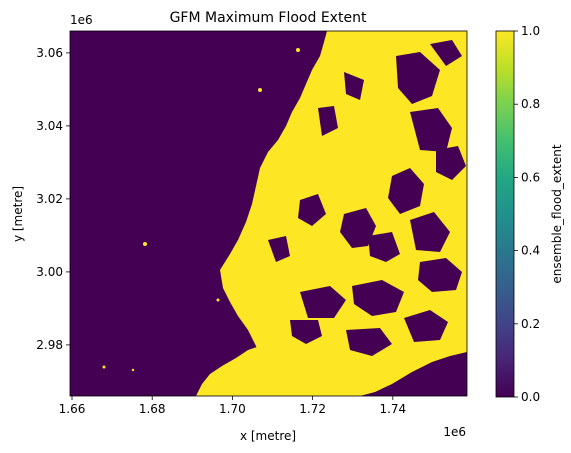 This screenshot has width=571, height=453. I want to click on colorbar-label: ensemble_flood_extent, so click(557, 213).